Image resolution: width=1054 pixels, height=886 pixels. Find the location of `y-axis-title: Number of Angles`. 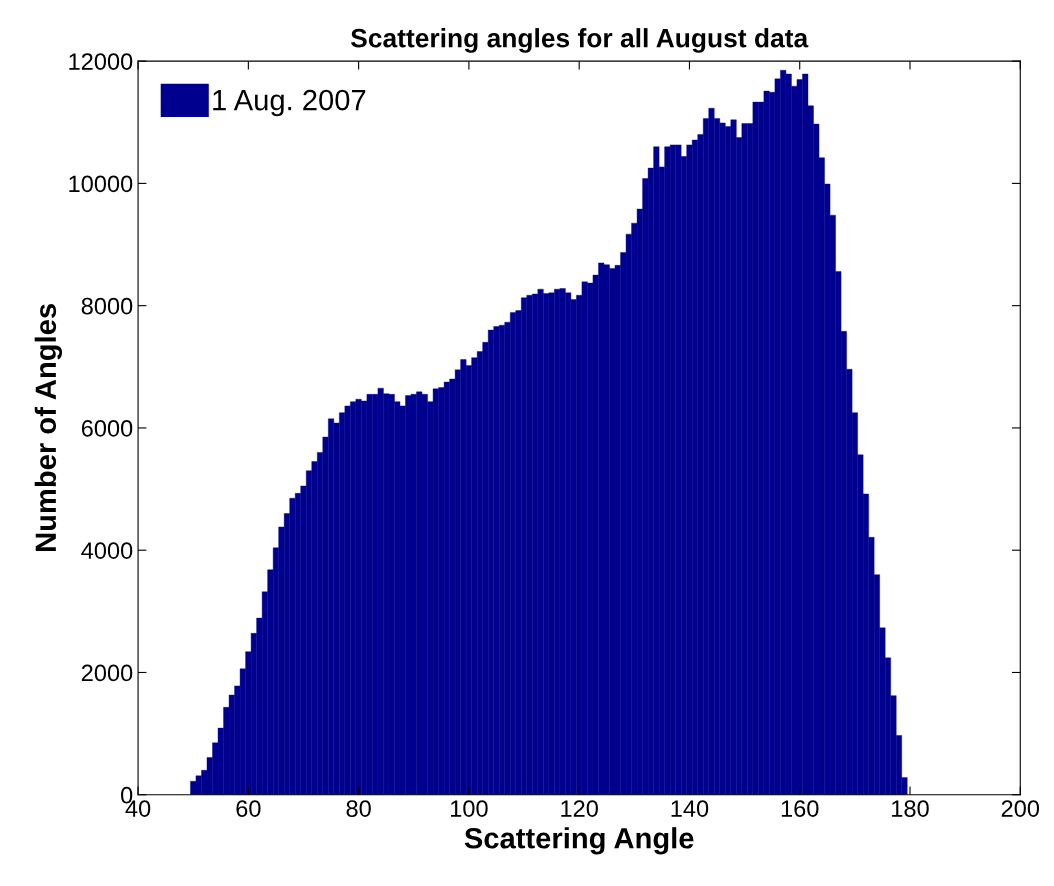

y-axis-title: Number of Angles is located at coordinates (48, 428).